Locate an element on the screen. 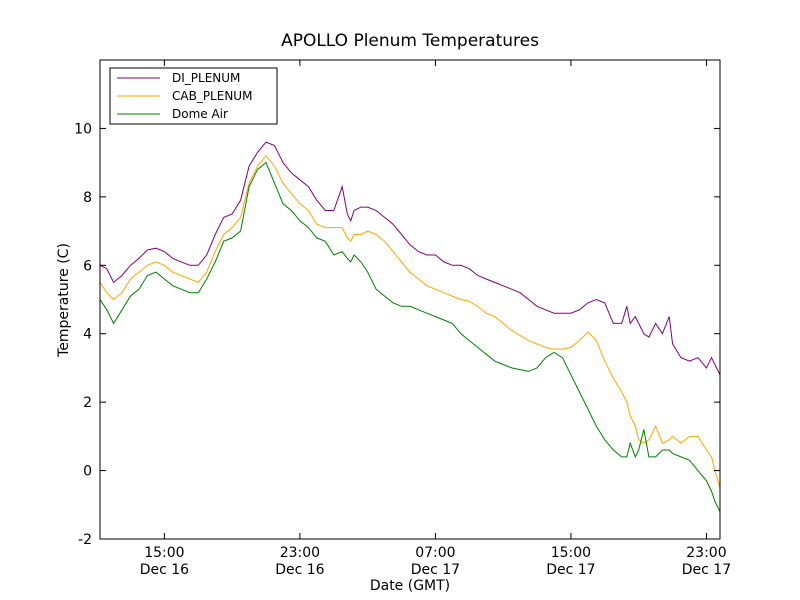 Image resolution: width=800 pixels, height=600 pixels. legend-label-dome-air: Dome Air is located at coordinates (200, 114).